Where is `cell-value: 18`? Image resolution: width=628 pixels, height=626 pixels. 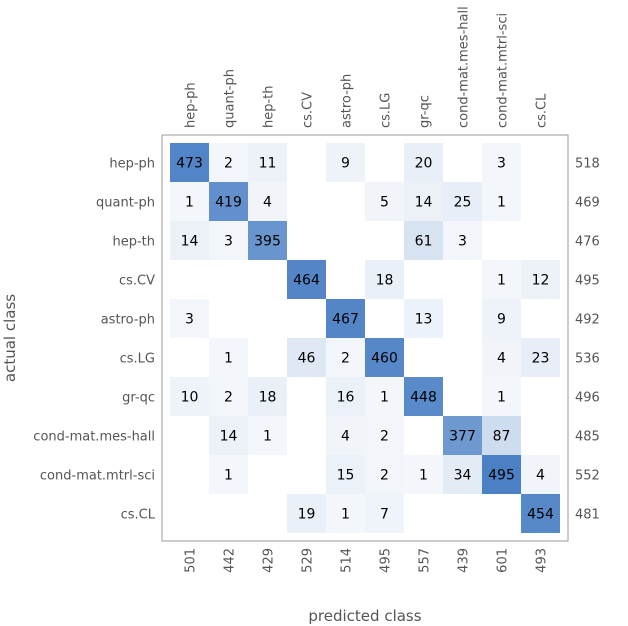
cell-value: 18 is located at coordinates (268, 398).